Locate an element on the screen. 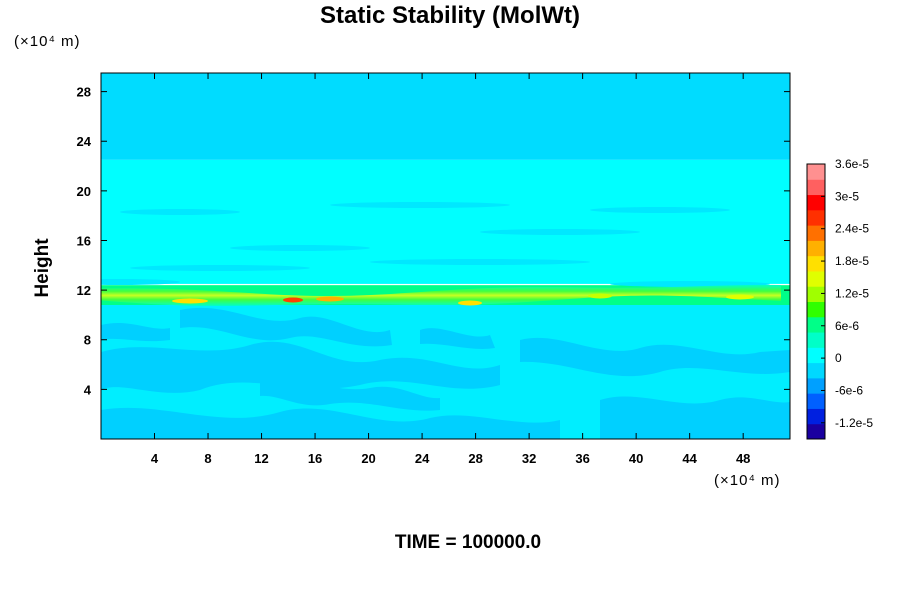  colorbar-label-1: 3e-5 is located at coordinates (847, 196).